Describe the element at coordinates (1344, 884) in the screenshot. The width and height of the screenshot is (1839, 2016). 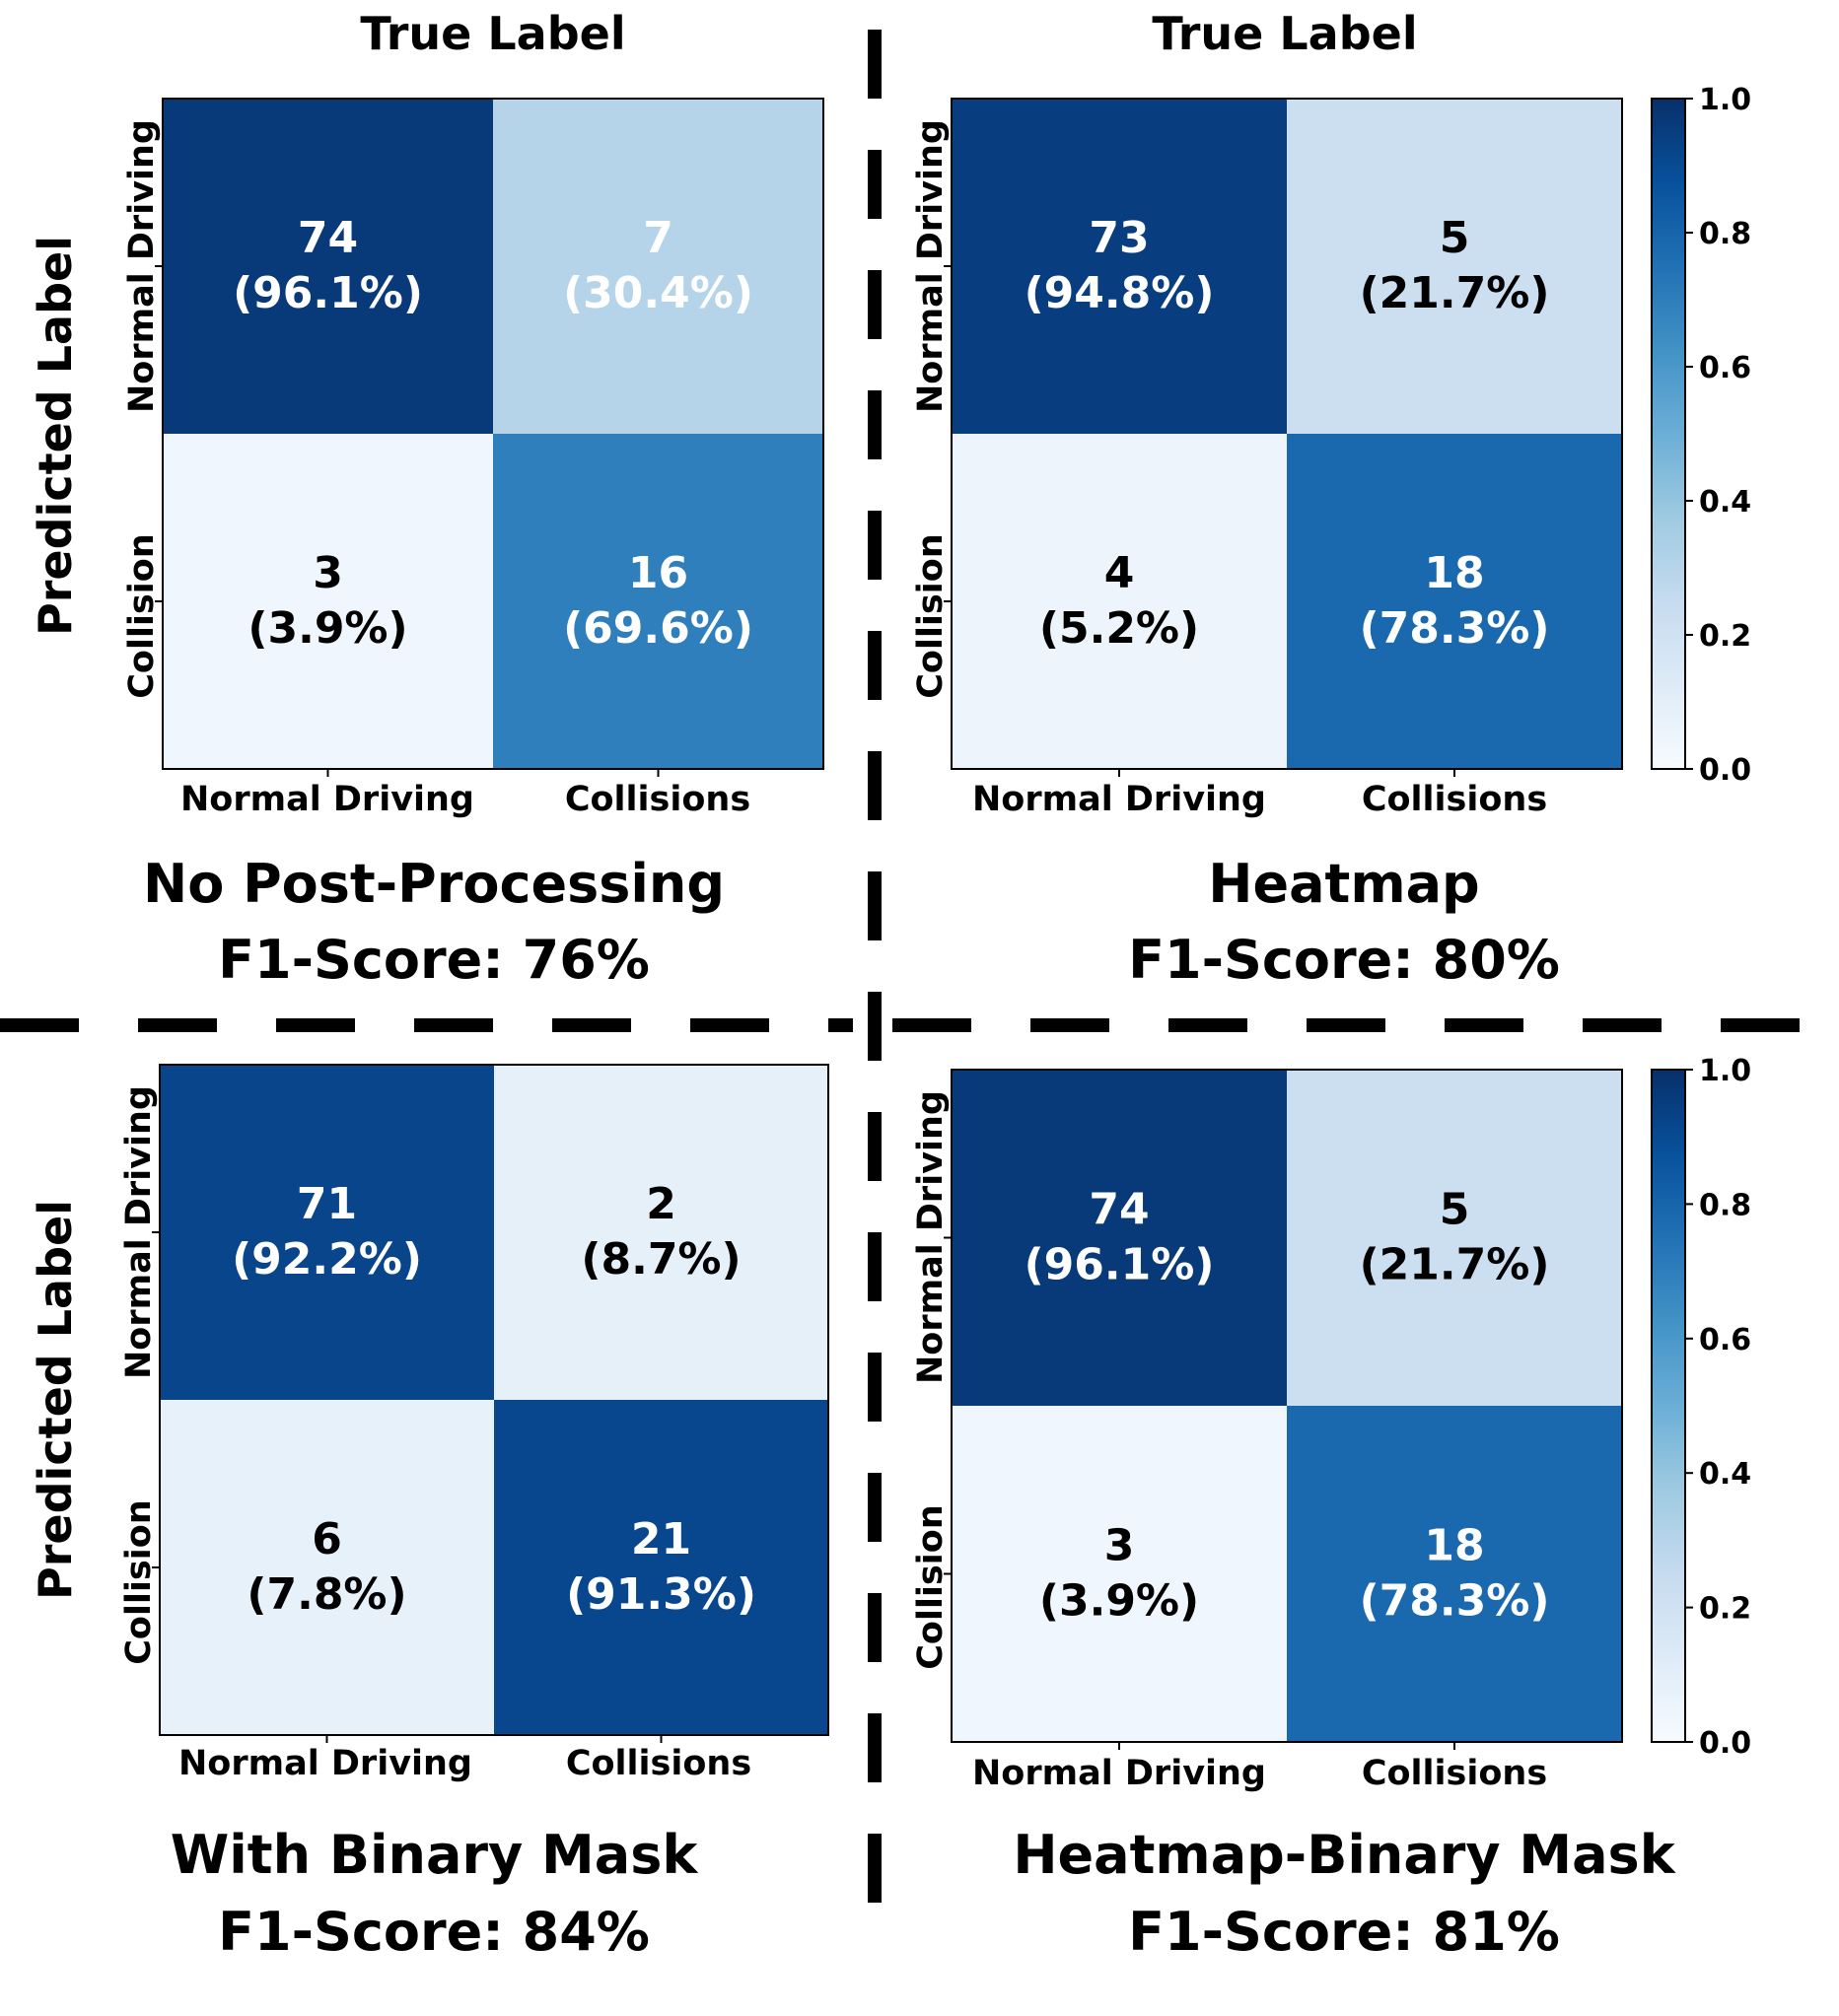
I see `panel-title: Heatmap` at that location.